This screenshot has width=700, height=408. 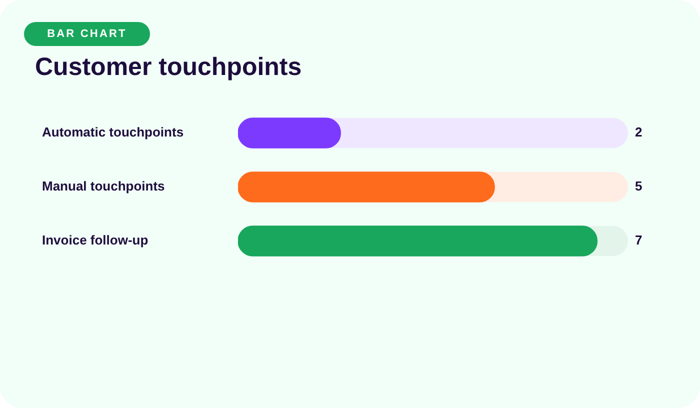 I want to click on data-label: 5, so click(x=638, y=186).